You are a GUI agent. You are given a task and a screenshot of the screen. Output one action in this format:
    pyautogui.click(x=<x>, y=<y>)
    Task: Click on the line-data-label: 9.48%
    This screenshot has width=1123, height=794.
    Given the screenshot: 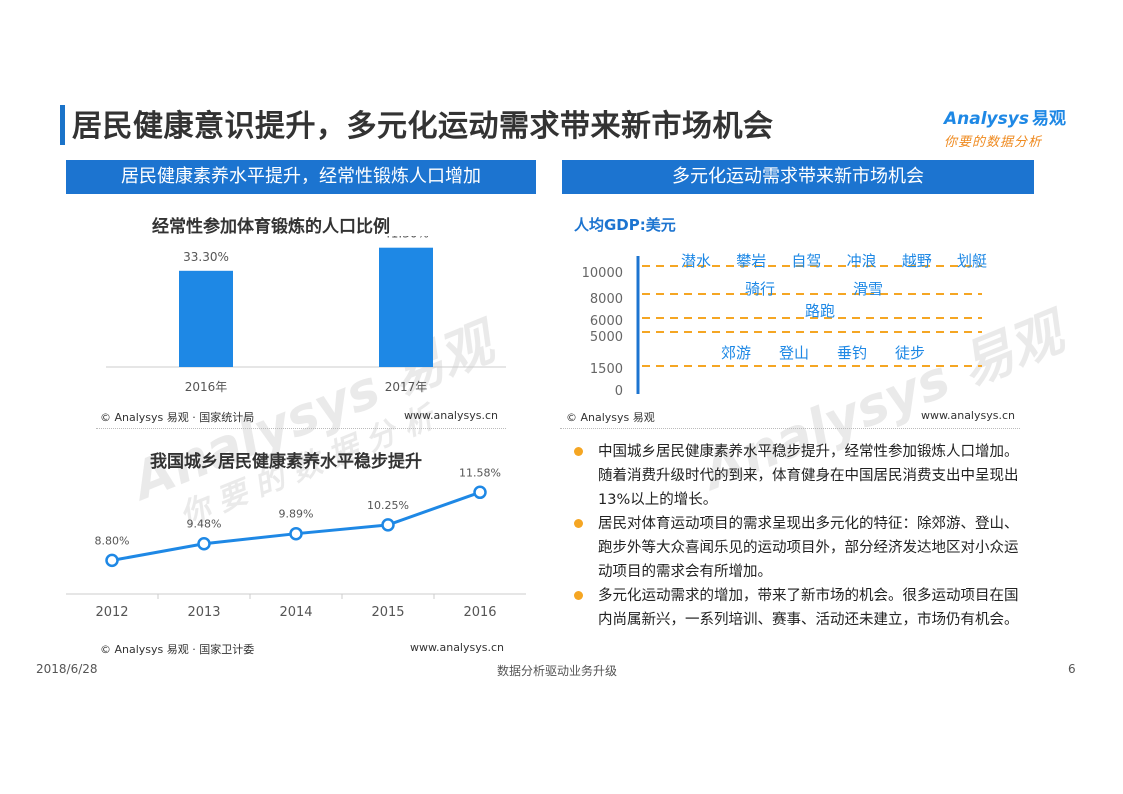 What is the action you would take?
    pyautogui.click(x=204, y=524)
    